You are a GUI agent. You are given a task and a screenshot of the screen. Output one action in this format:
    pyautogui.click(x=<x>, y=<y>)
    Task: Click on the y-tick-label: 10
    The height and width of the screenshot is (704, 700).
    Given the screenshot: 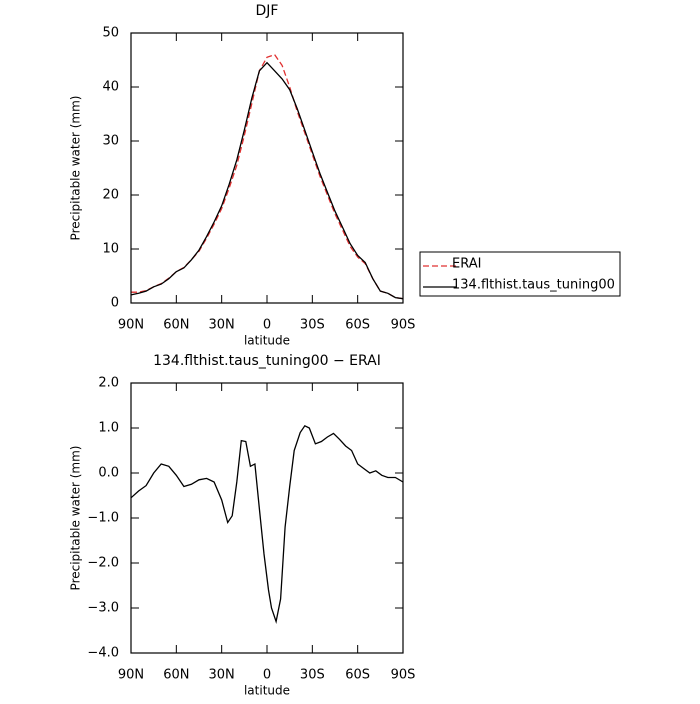 What is the action you would take?
    pyautogui.click(x=110, y=249)
    